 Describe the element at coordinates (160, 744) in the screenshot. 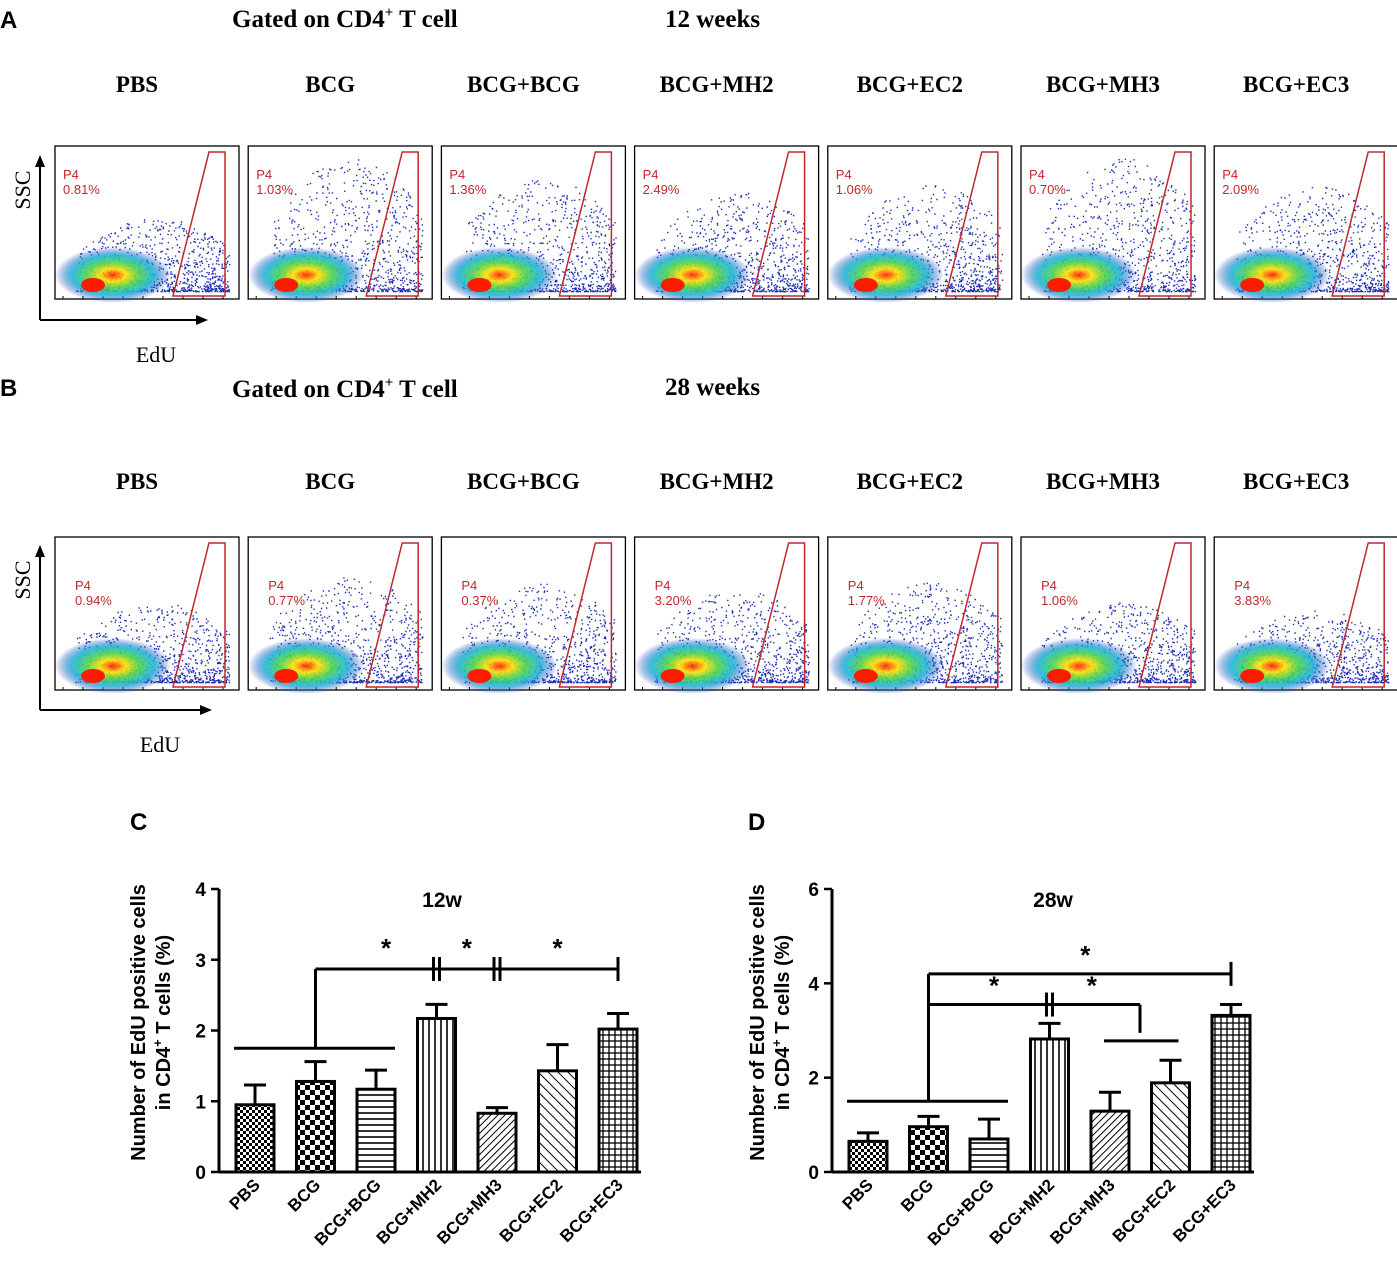

I see `x-axis-label-b: EdU` at that location.